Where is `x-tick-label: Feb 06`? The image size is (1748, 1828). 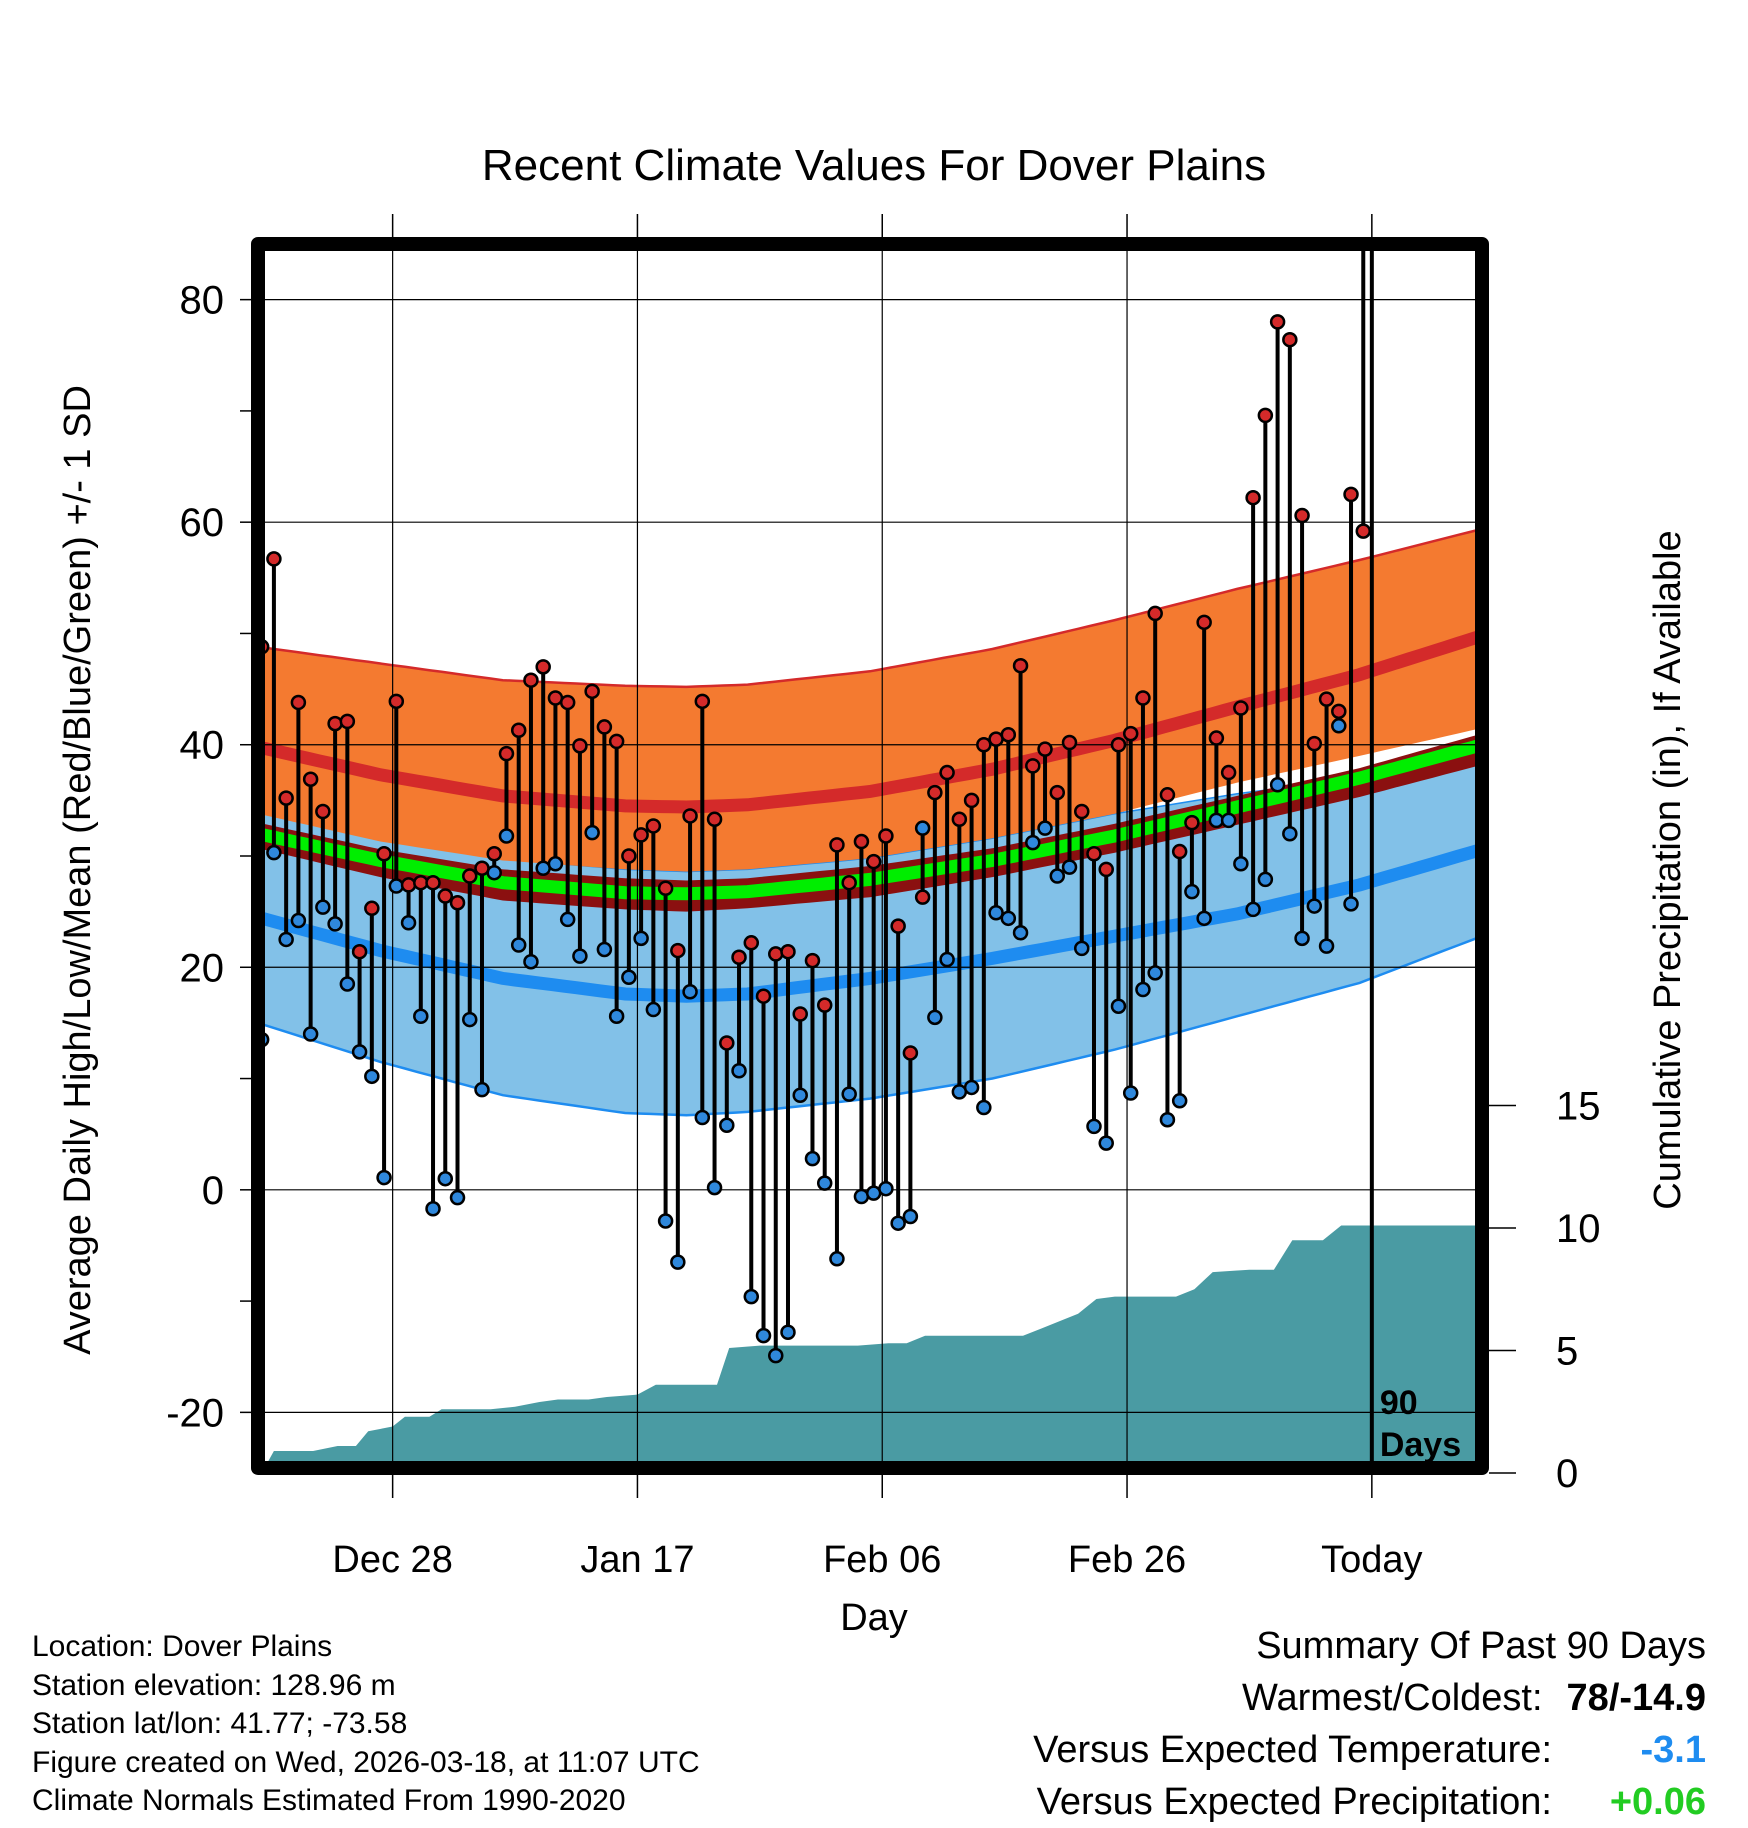
x-tick-label: Feb 06 is located at coordinates (882, 1560).